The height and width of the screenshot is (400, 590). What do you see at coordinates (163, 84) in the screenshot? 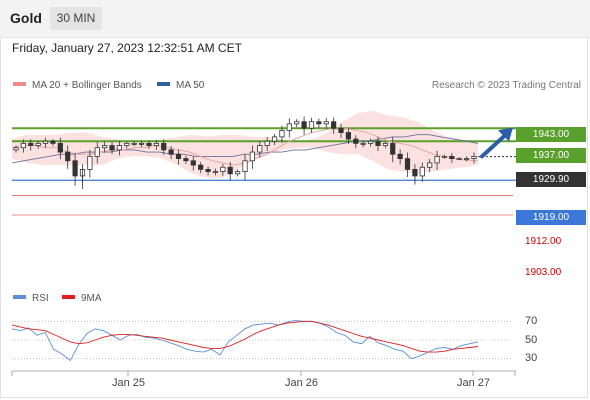
I see `ma50-swatch` at bounding box center [163, 84].